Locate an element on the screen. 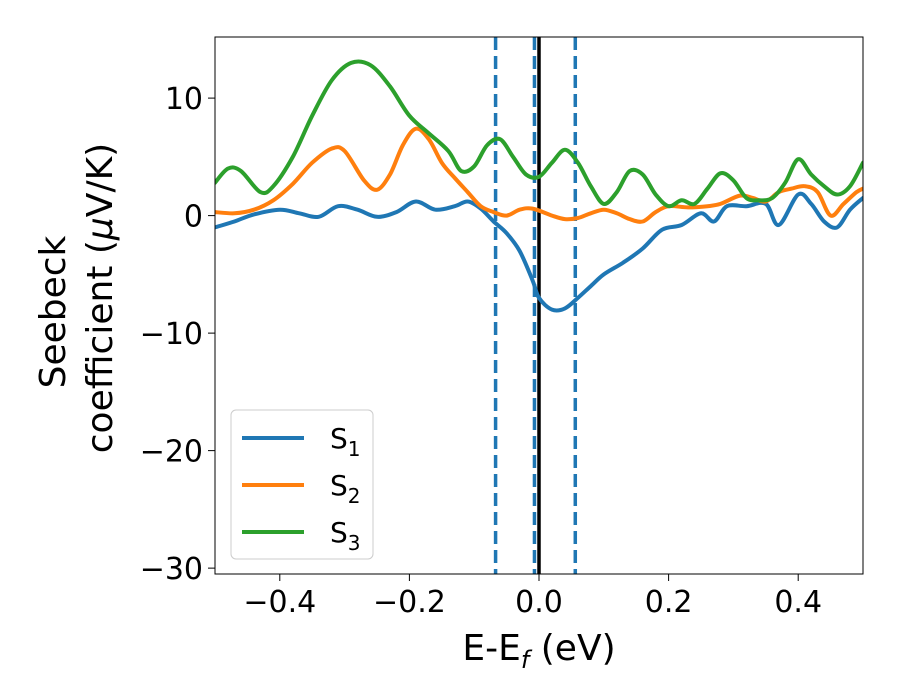 This screenshot has width=900, height=700. y-tick-label: 10 is located at coordinates (184, 99).